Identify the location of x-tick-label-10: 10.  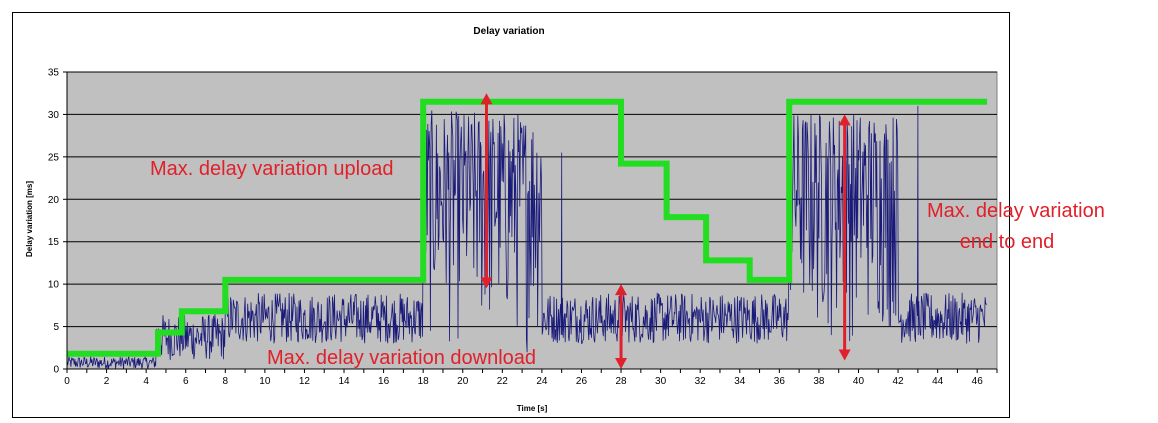
(265, 381).